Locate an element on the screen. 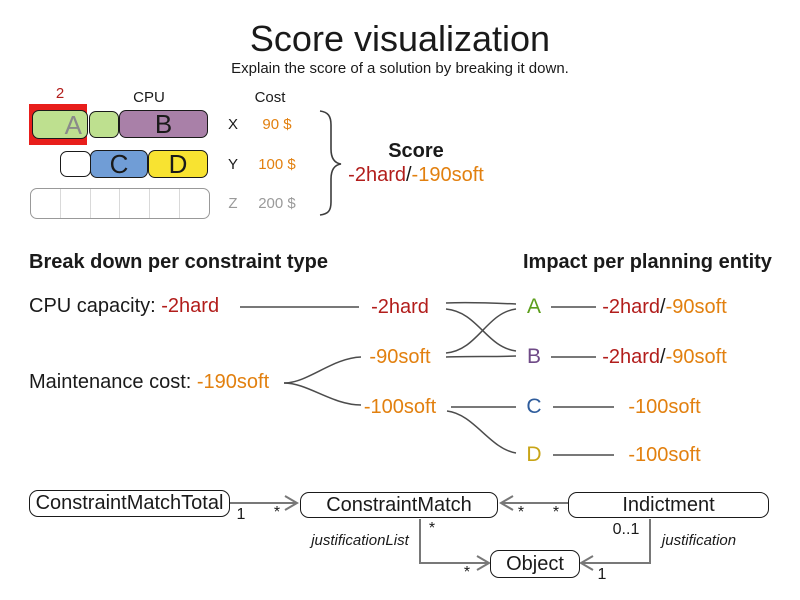 The width and height of the screenshot is (800, 600). line-2hard-to-b is located at coordinates (481, 330).